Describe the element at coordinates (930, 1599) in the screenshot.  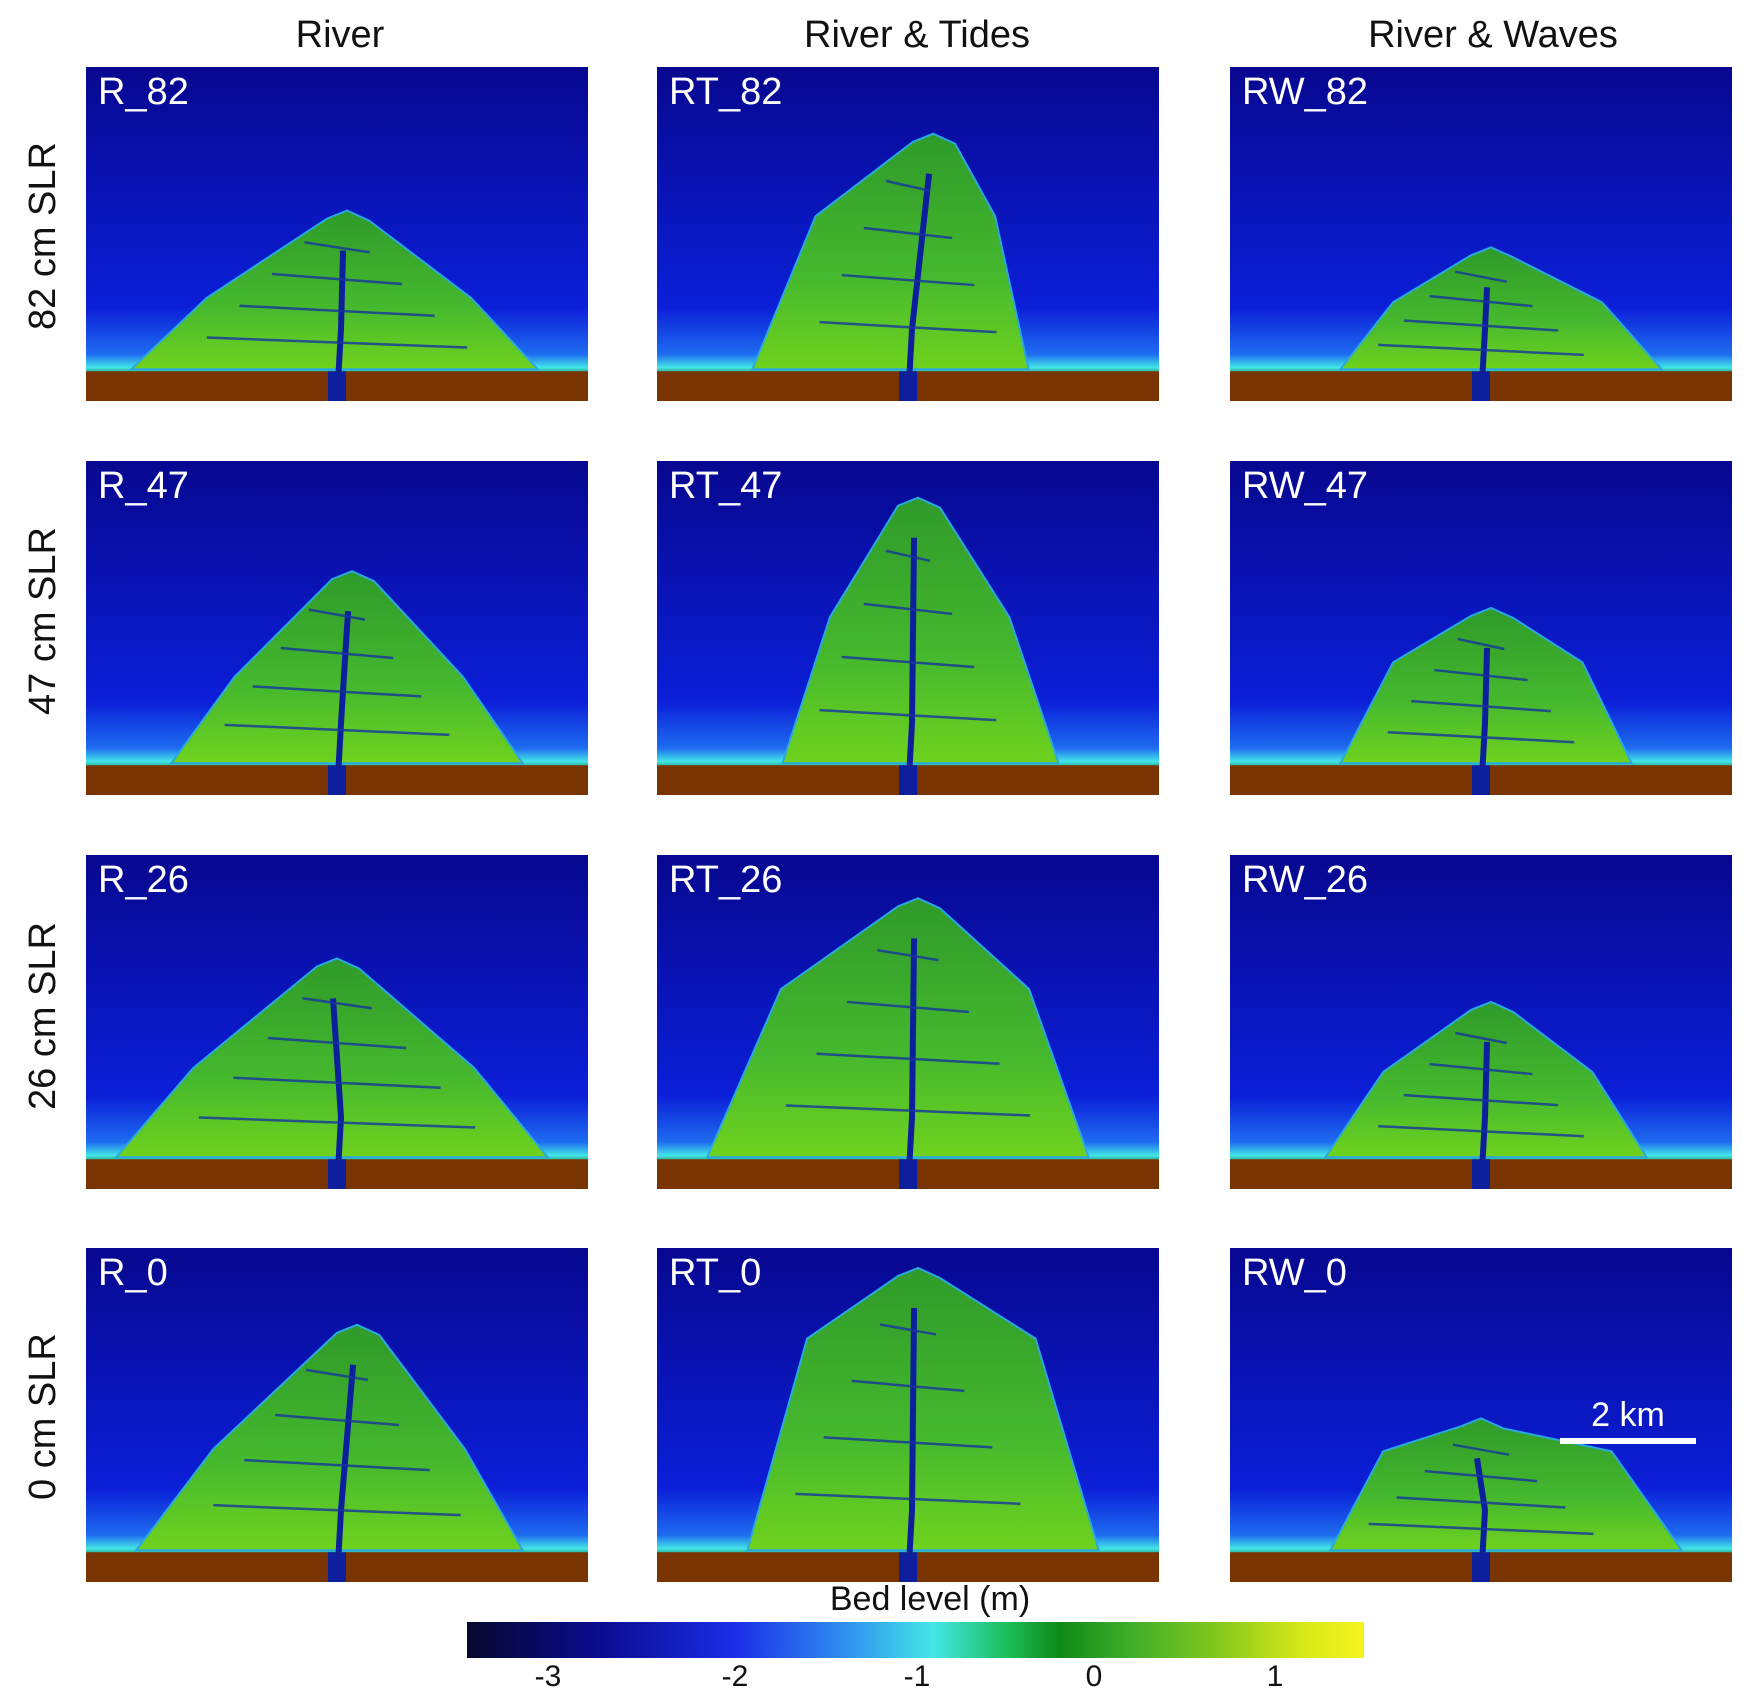
I see `colorbar-title: Bed level (m)` at that location.